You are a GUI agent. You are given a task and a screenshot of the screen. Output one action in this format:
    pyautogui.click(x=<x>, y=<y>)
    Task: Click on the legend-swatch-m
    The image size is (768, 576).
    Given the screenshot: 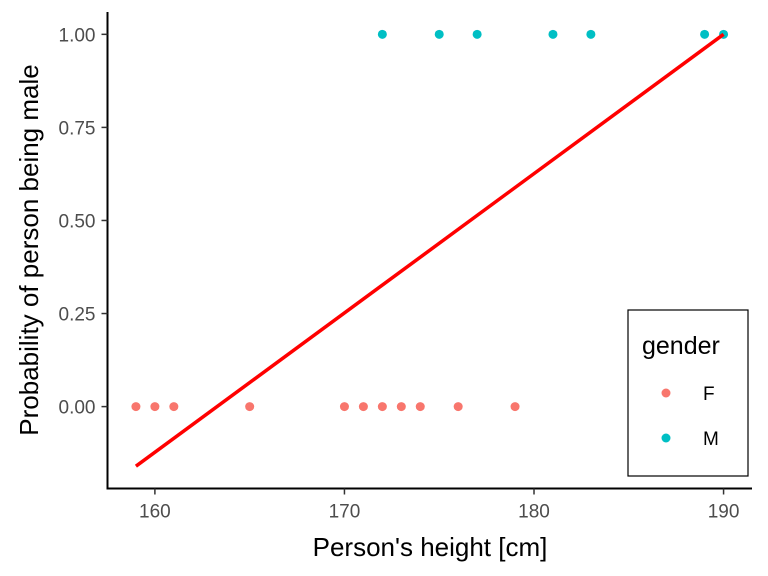 What is the action you would take?
    pyautogui.click(x=666, y=438)
    